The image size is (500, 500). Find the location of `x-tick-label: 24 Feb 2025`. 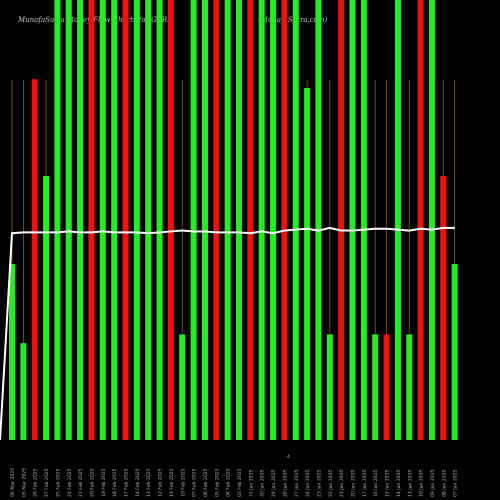

x-tick-label: 24 Feb 2025 is located at coordinates (70, 482).